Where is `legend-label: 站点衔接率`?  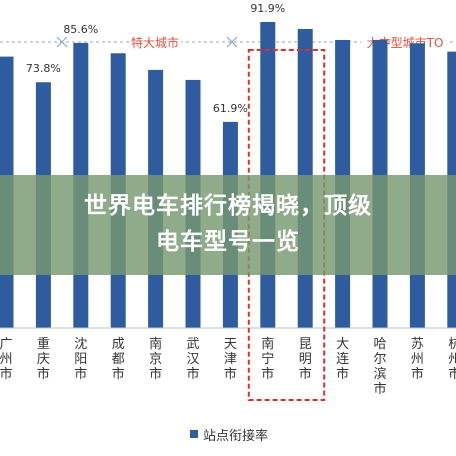 legend-label: 站点衔接率 is located at coordinates (236, 436).